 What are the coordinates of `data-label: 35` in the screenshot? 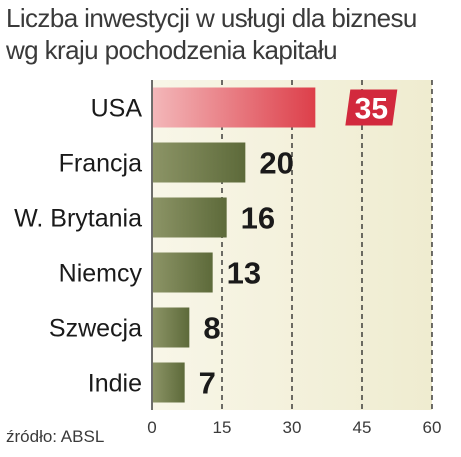 It's located at (371, 109).